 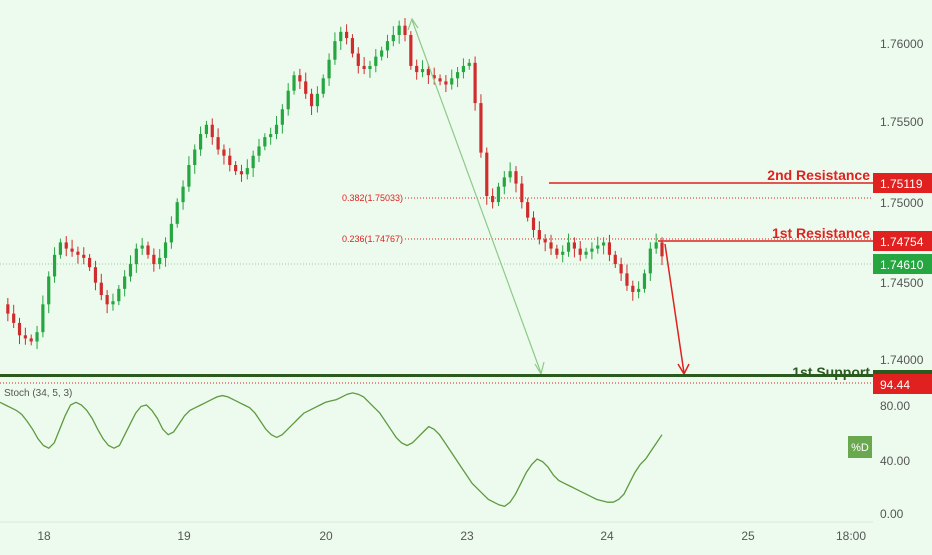 What do you see at coordinates (372, 239) in the screenshot?
I see `fib-236-label: 0.236(1.74767)` at bounding box center [372, 239].